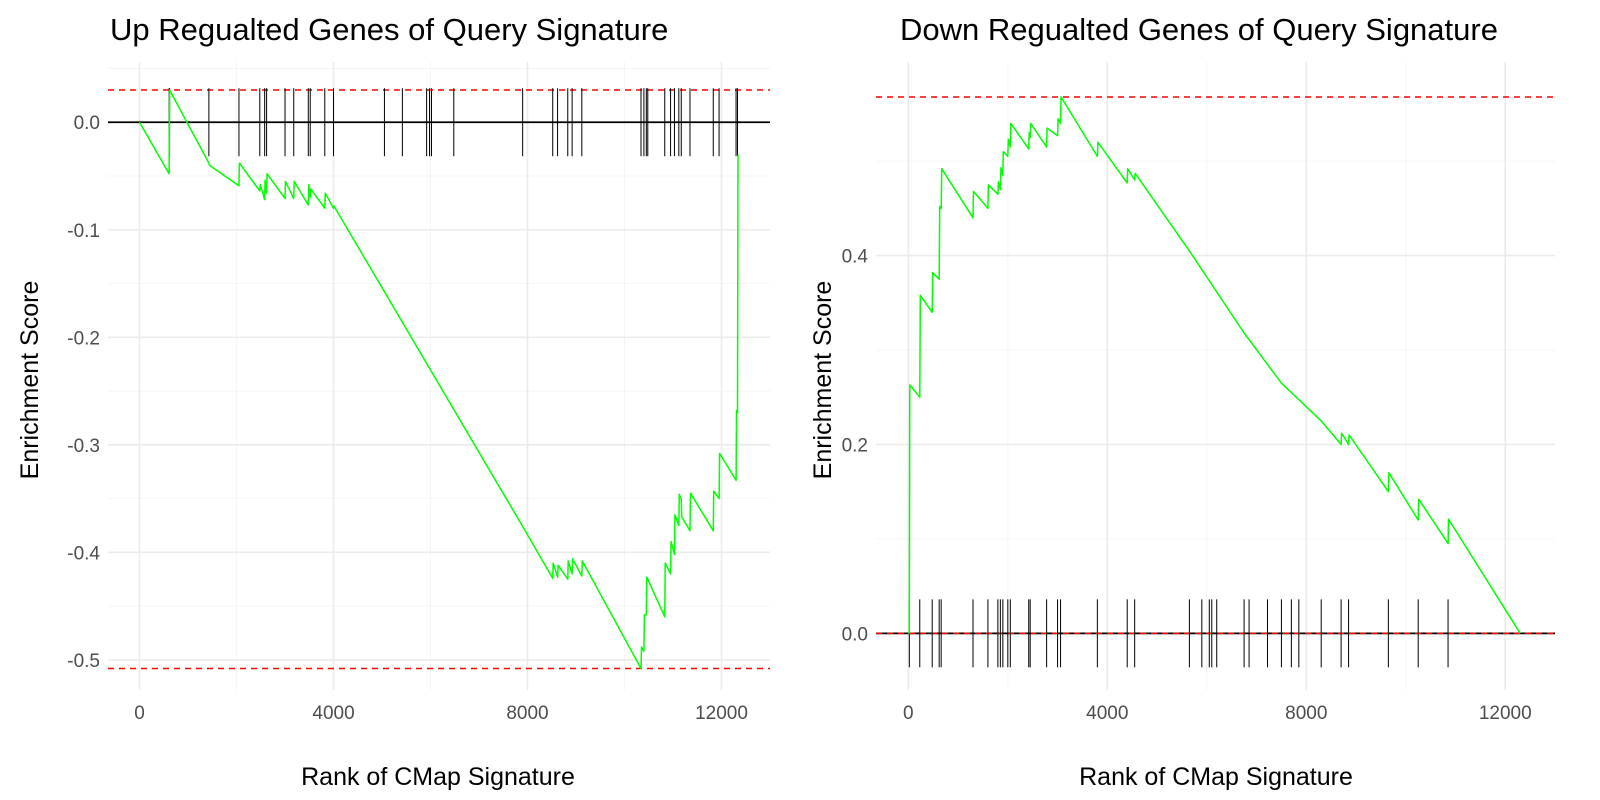 The image size is (1600, 800). I want to click on y-tick-label: -0.4, so click(83, 553).